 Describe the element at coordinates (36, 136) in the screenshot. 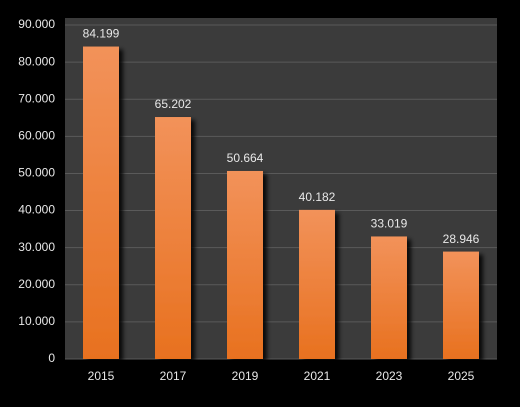

I see `y-tick-label: 60.000` at that location.